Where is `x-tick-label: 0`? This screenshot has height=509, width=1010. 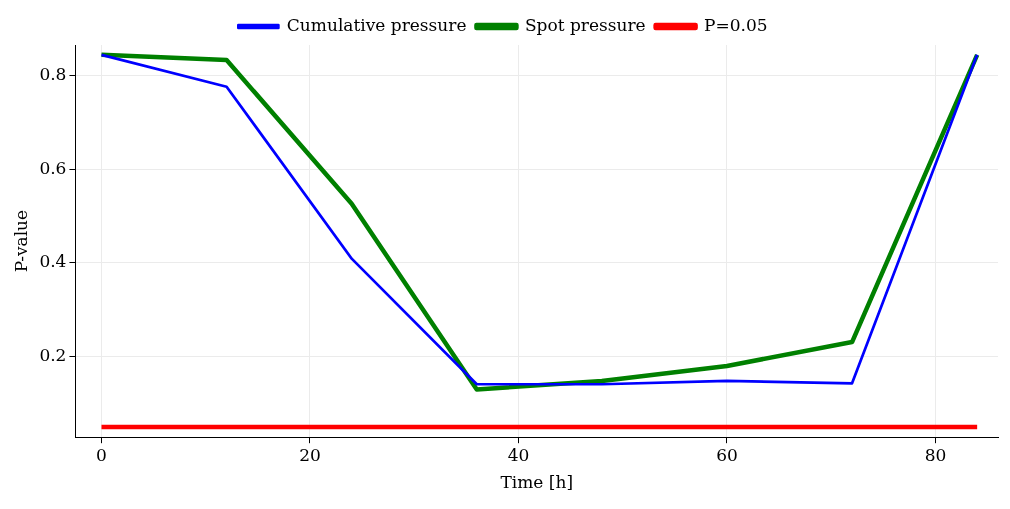
x-tick-label: 0 is located at coordinates (101, 454).